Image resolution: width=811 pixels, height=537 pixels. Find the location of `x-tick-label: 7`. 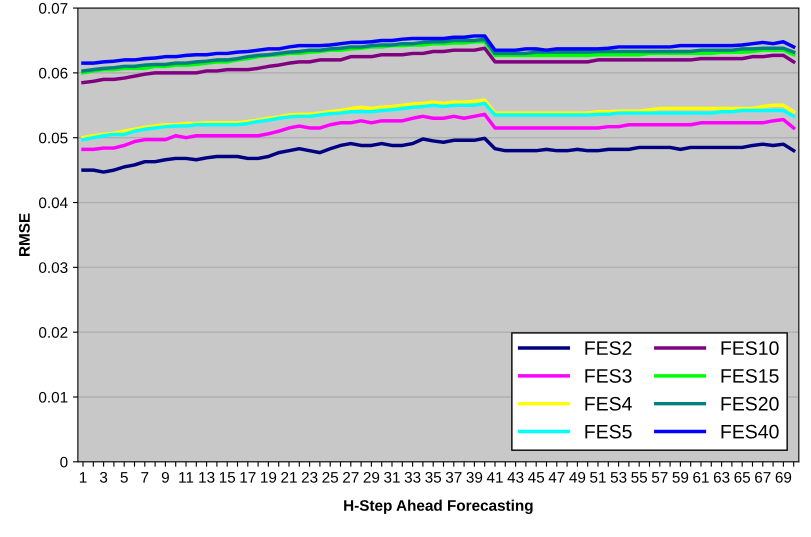

x-tick-label: 7 is located at coordinates (144, 477).